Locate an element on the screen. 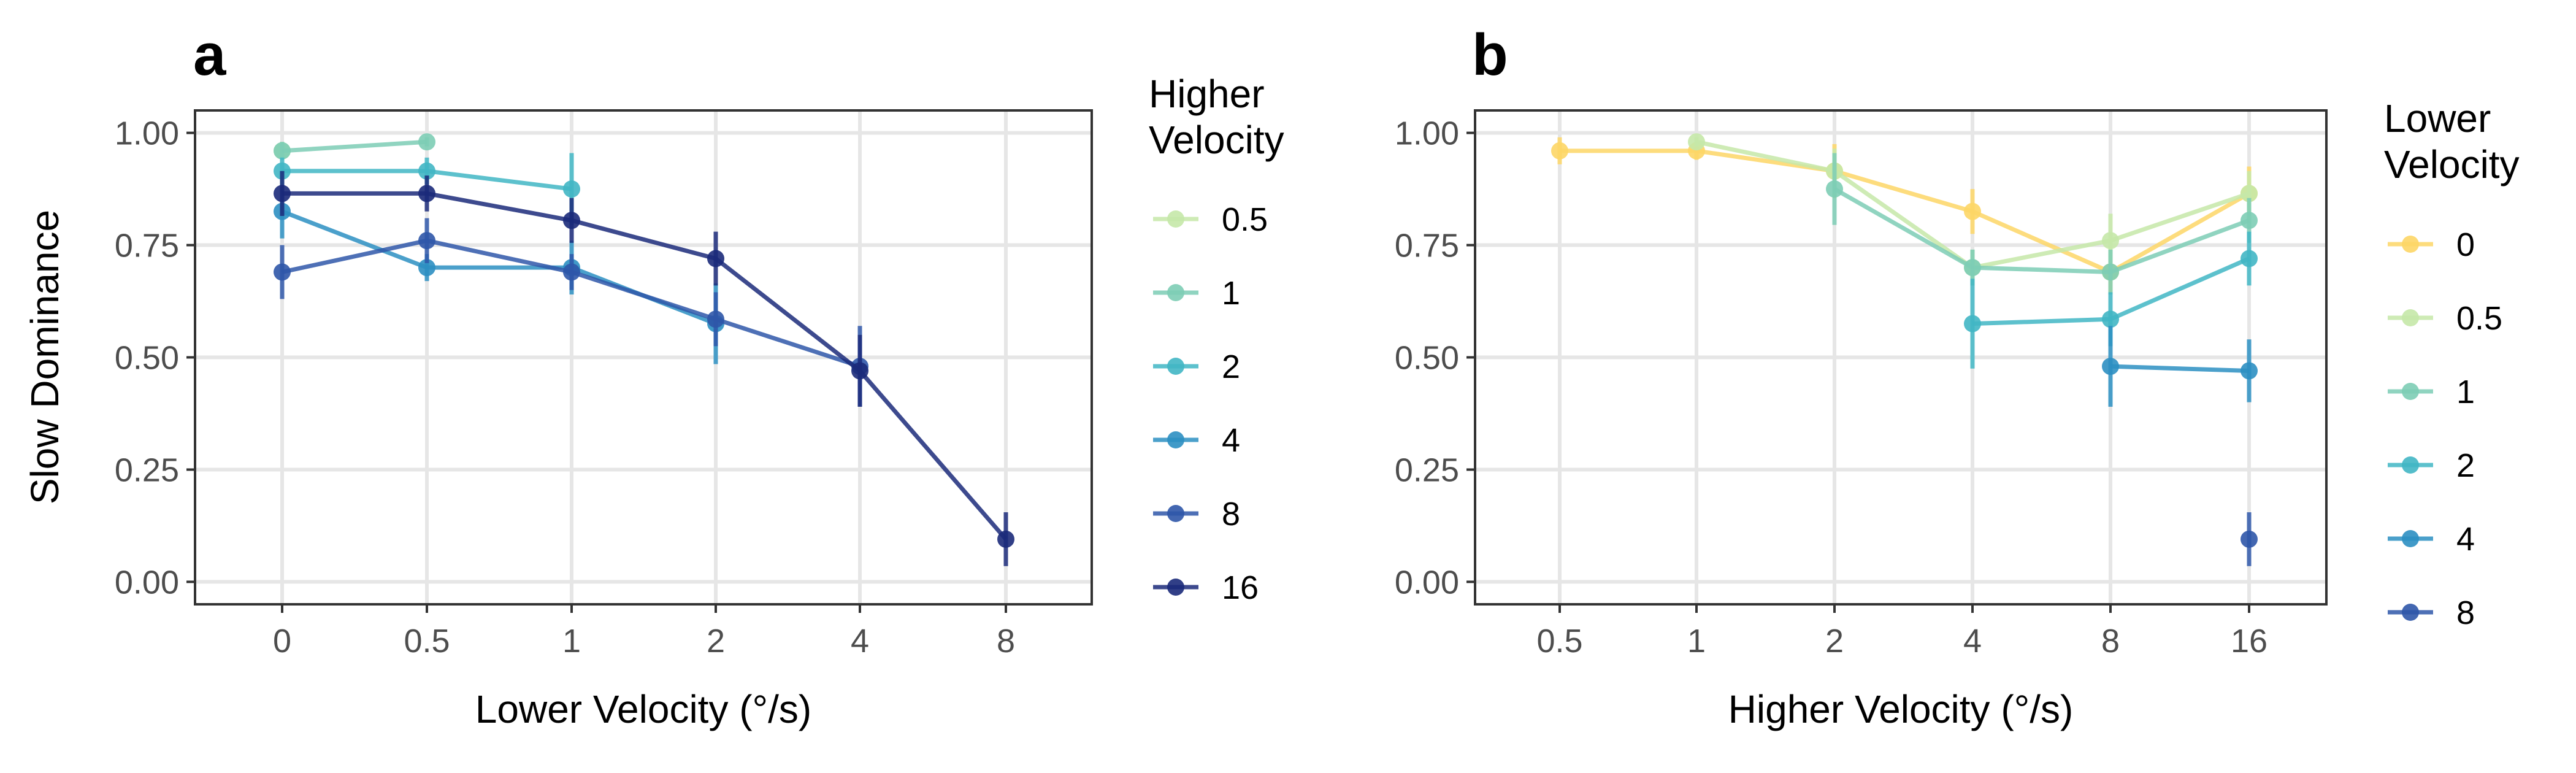 This screenshot has width=2576, height=773. panel-a-legend: Higher Velocity 0.5 1 2 4 8 16 is located at coordinates (1216, 339).